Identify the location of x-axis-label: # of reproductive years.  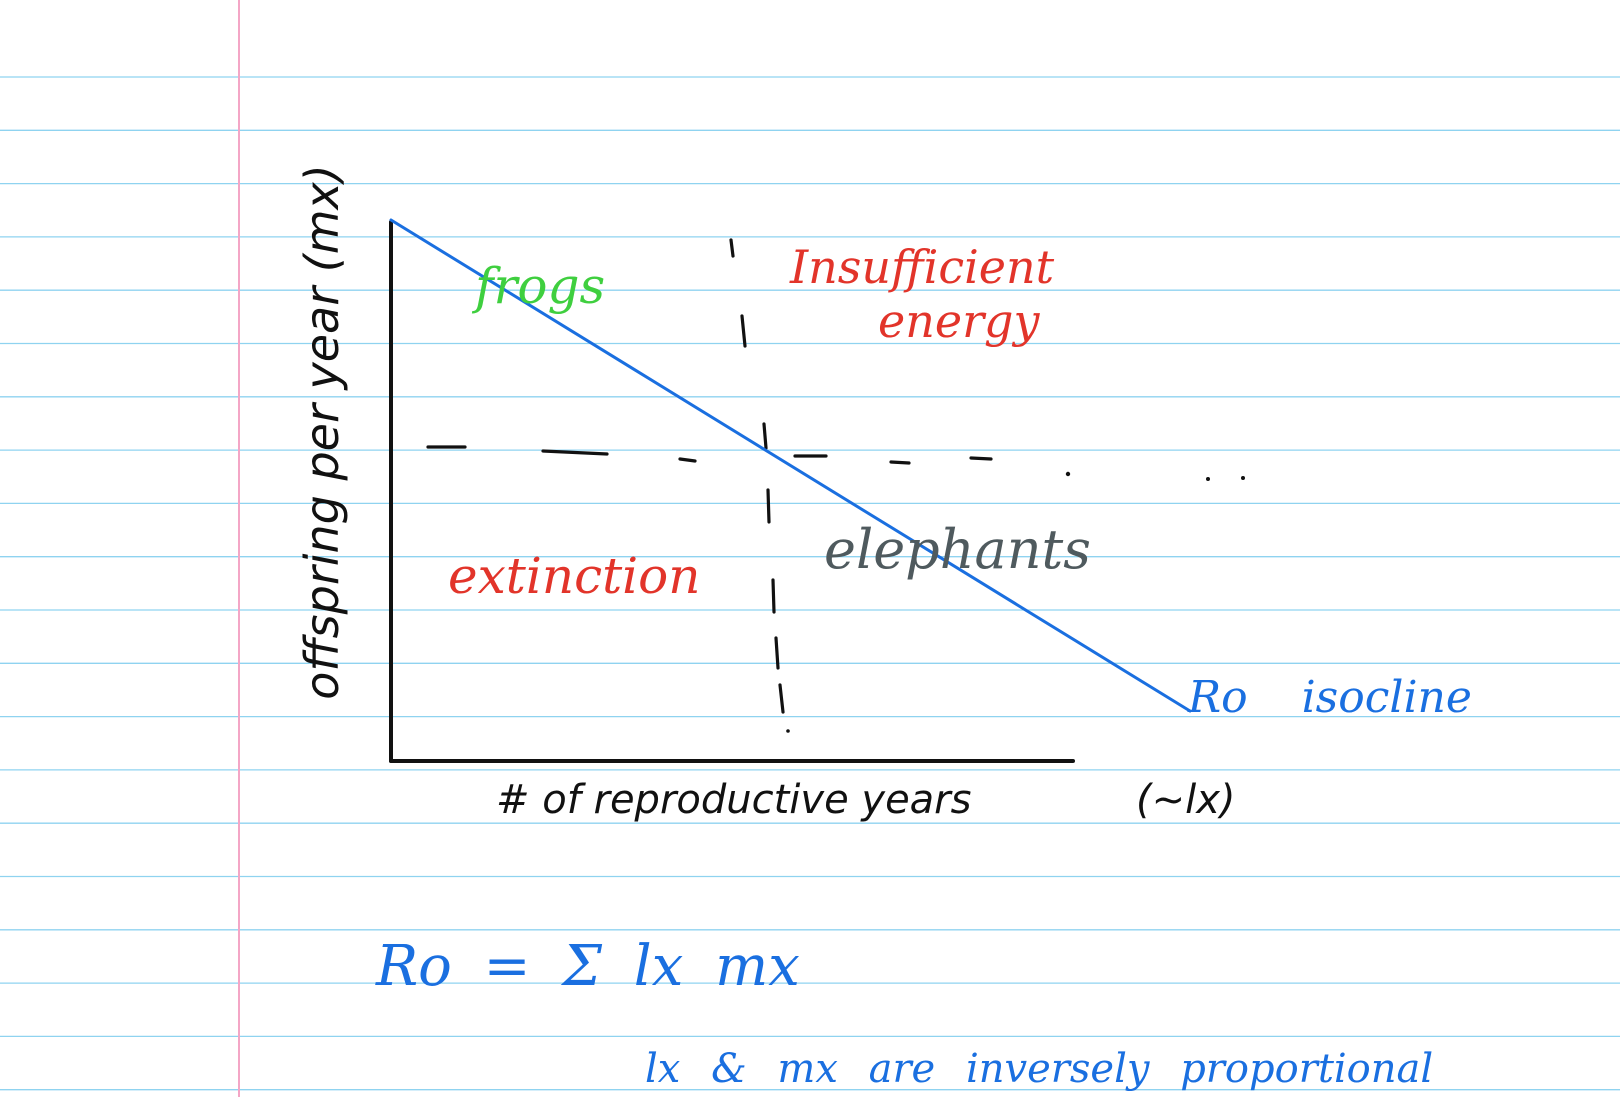
(733, 800).